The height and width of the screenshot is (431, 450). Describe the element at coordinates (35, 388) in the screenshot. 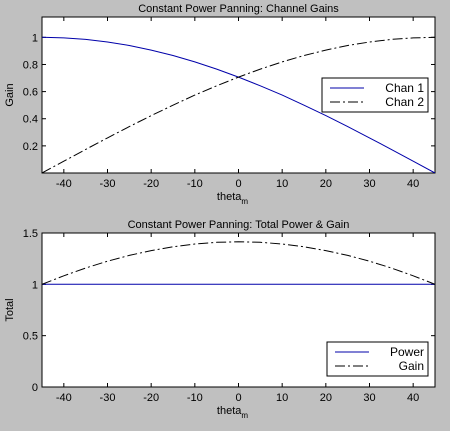

I see `y-tick-label: 0` at that location.